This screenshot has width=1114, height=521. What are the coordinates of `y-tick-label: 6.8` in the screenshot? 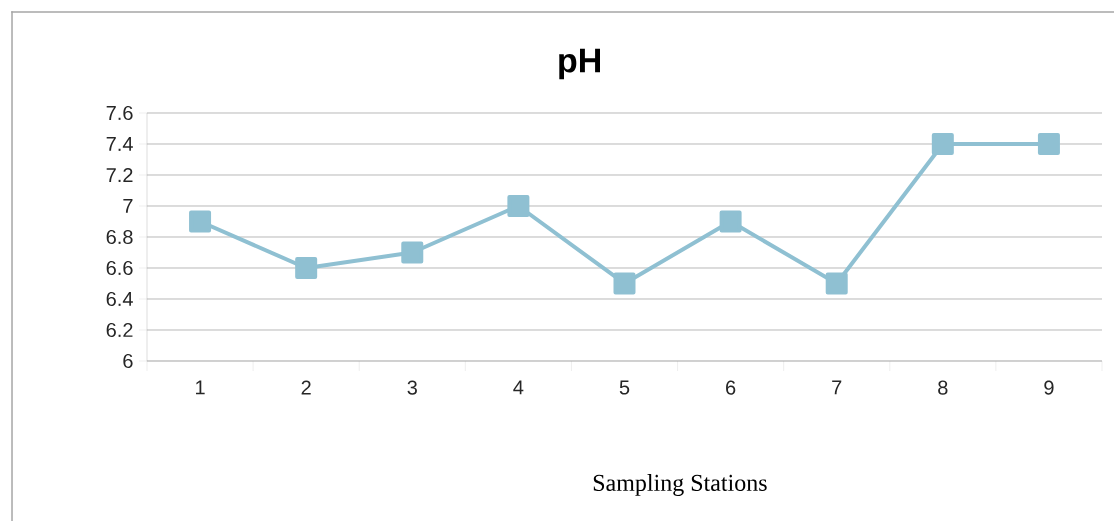 It's located at (119, 237).